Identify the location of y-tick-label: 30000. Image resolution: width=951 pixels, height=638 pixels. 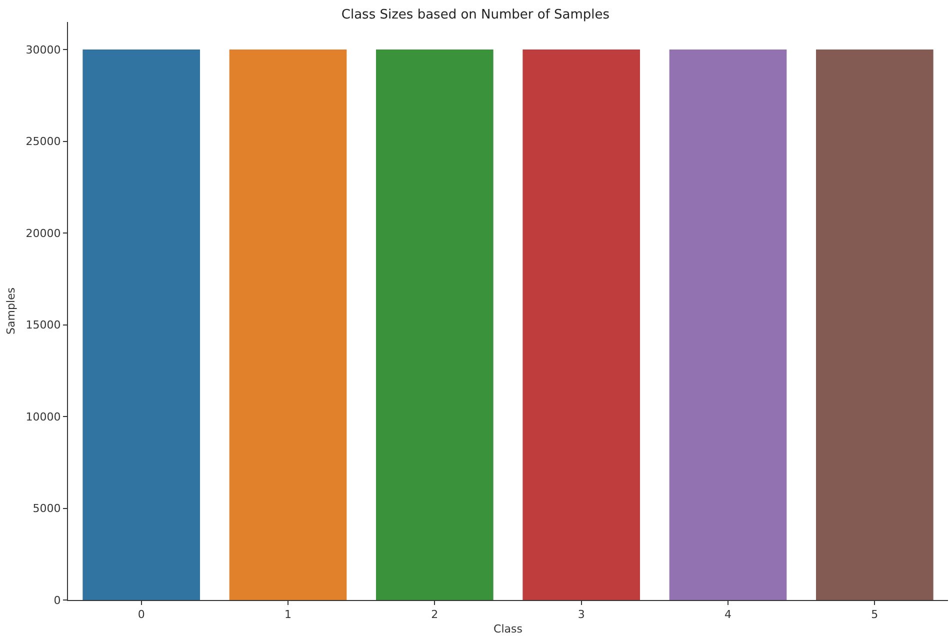
(43, 49).